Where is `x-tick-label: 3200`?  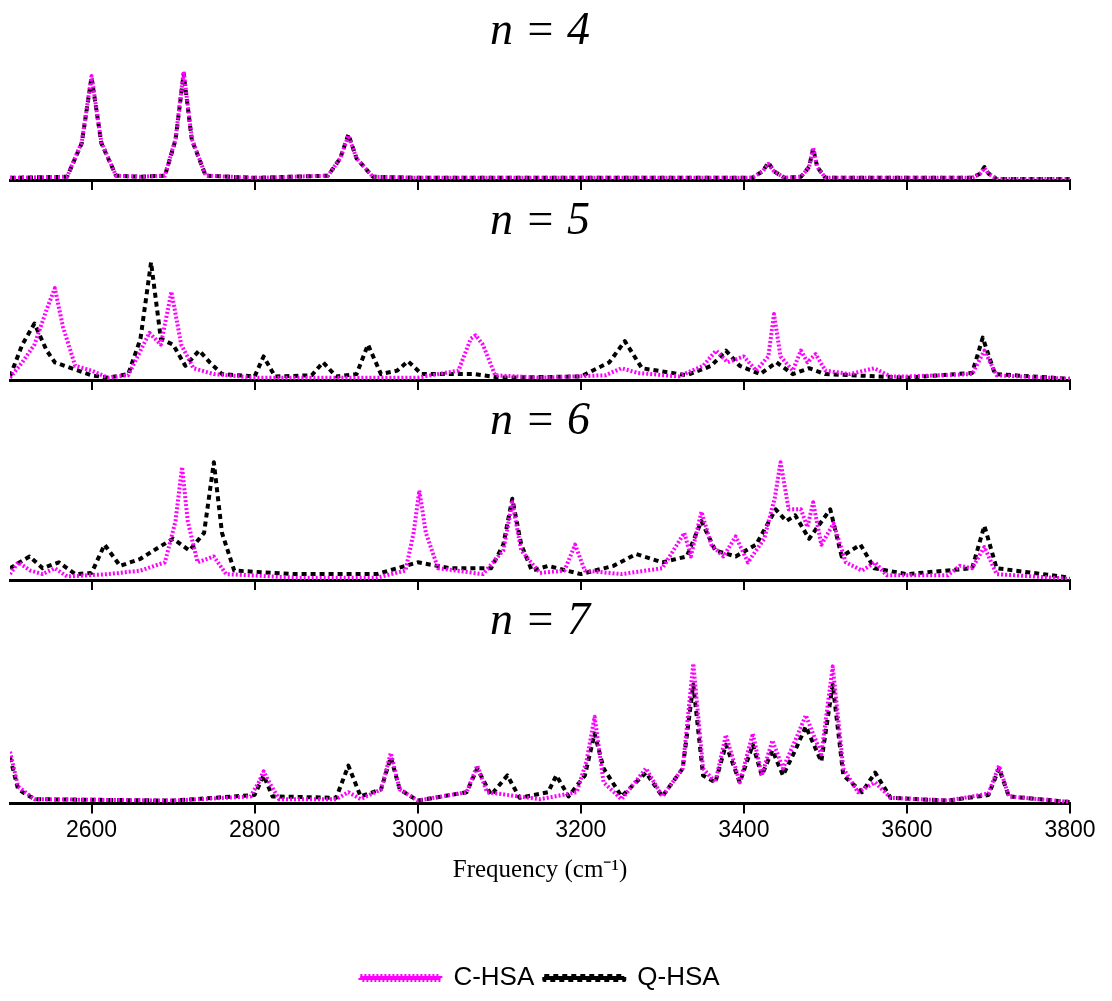 x-tick-label: 3200 is located at coordinates (581, 828).